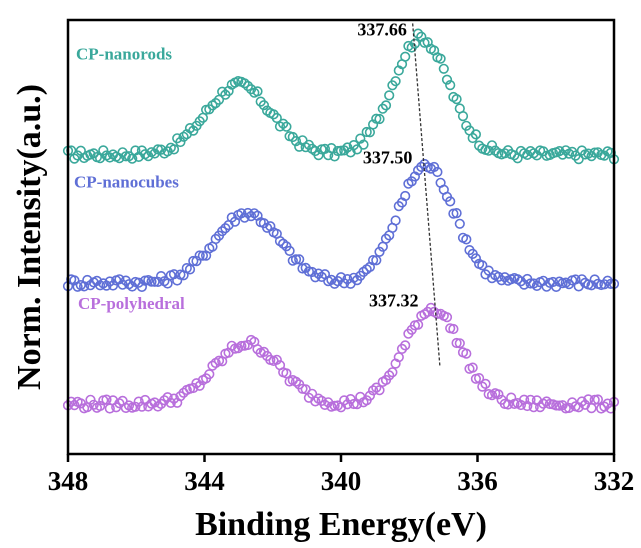 Image resolution: width=641 pixels, height=548 pixels. Describe the element at coordinates (341, 481) in the screenshot. I see `x-tick-label: 340` at that location.